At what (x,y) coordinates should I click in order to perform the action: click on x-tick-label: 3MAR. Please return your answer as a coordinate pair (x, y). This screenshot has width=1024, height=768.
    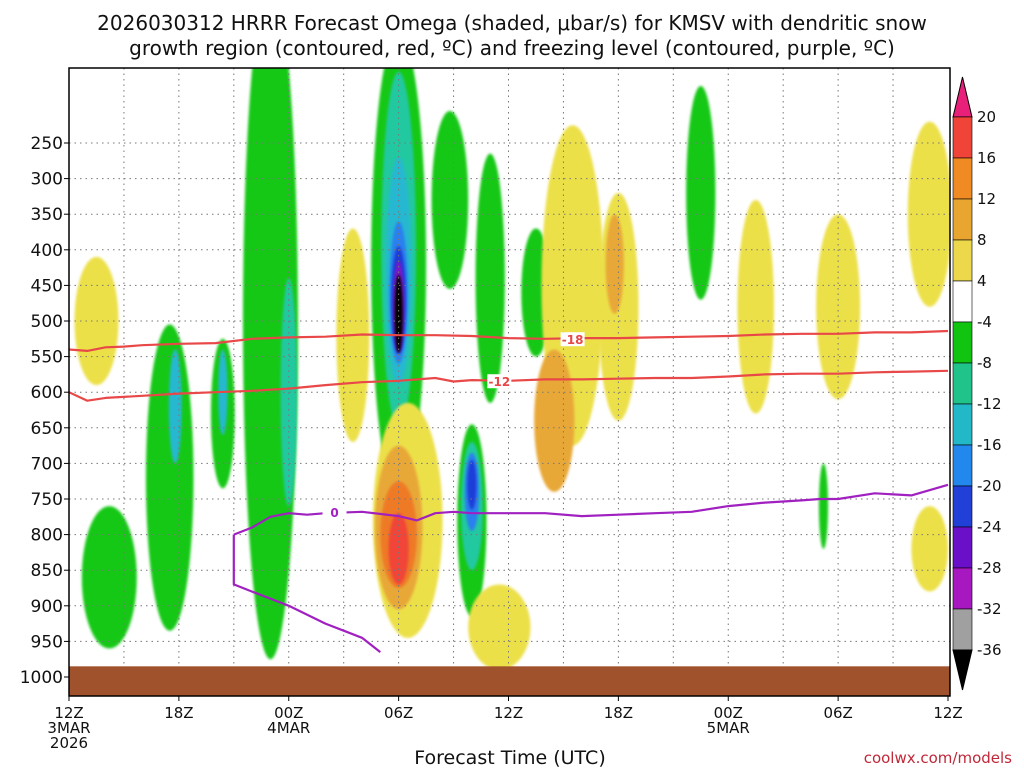
    Looking at the image, I should click on (68, 728).